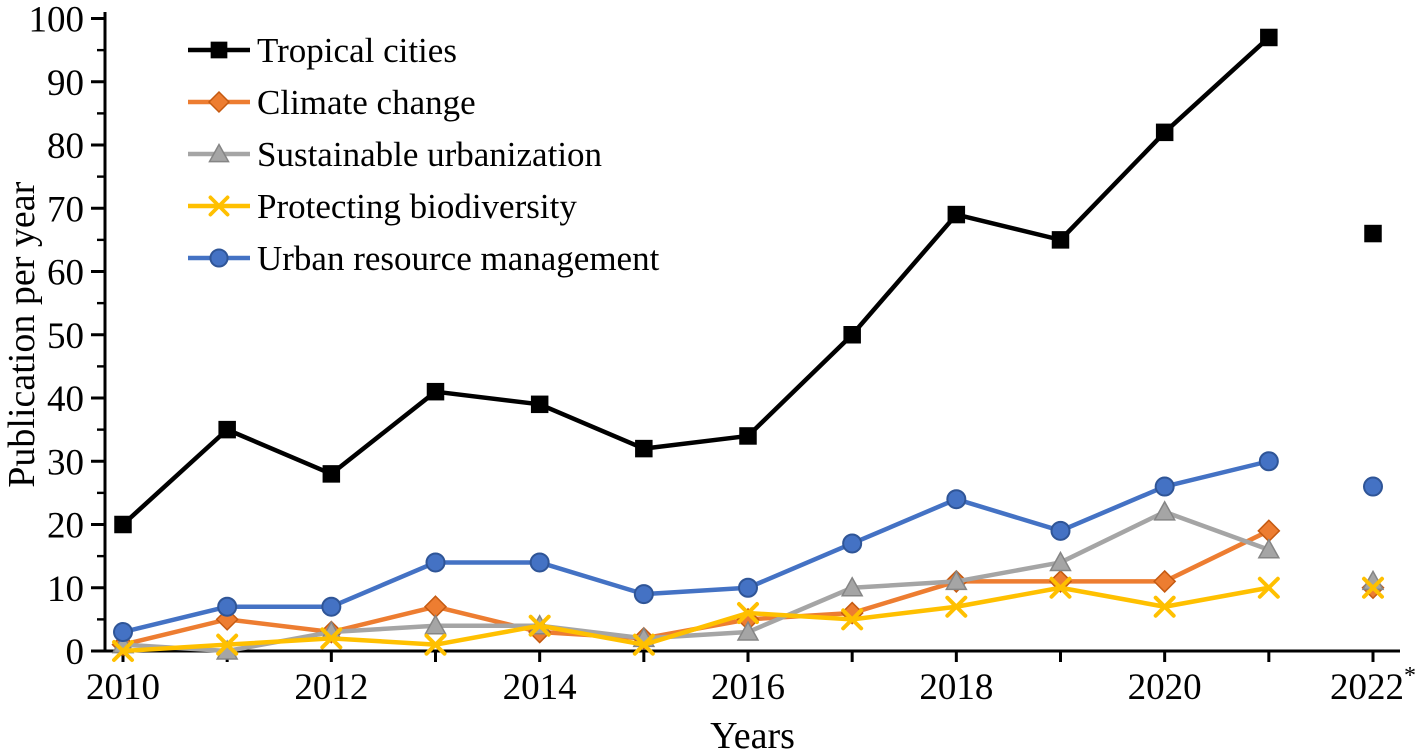  What do you see at coordinates (429, 154) in the screenshot?
I see `legend-label: Sustainable urbanization` at bounding box center [429, 154].